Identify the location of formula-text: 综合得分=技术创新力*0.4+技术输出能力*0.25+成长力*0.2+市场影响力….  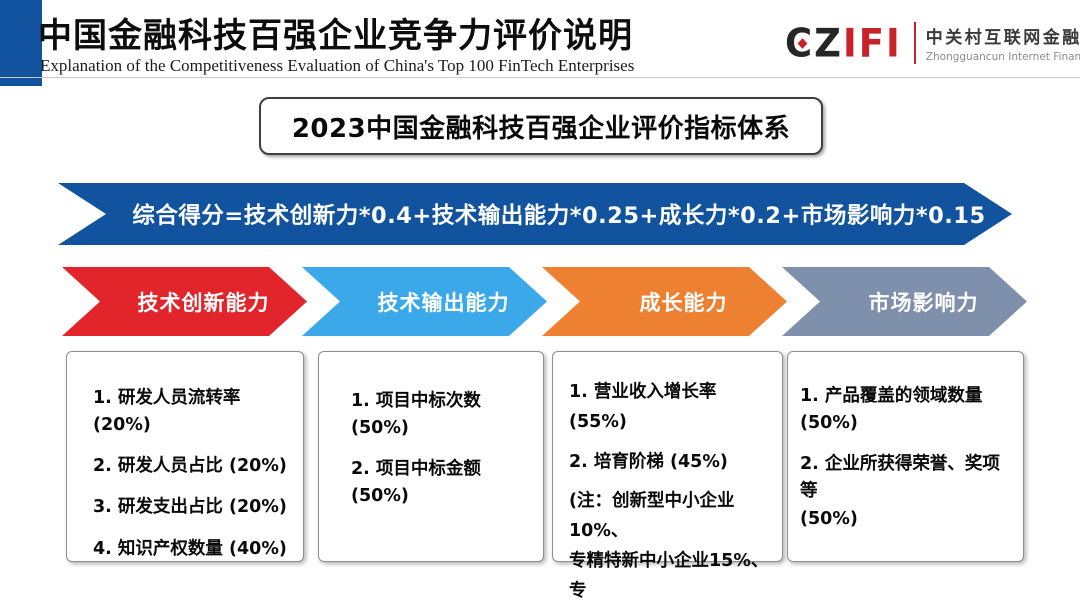
(559, 216).